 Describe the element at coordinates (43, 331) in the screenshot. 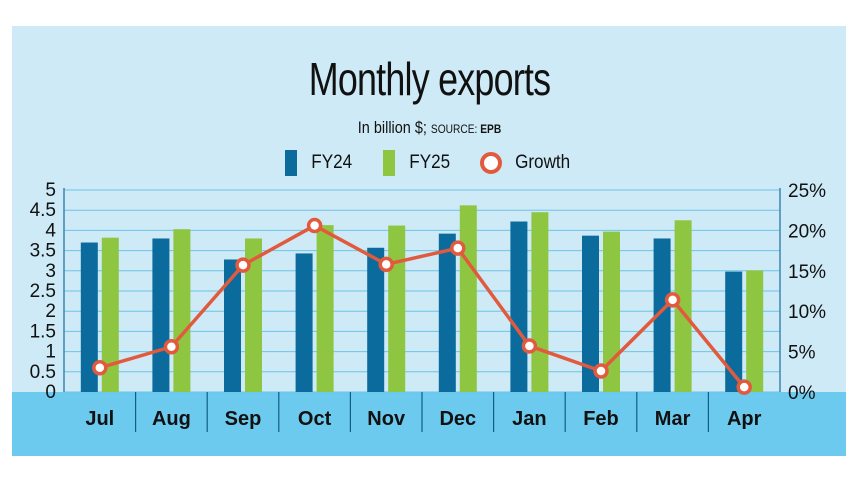

I see `y-left-tick-label: 1.5` at that location.